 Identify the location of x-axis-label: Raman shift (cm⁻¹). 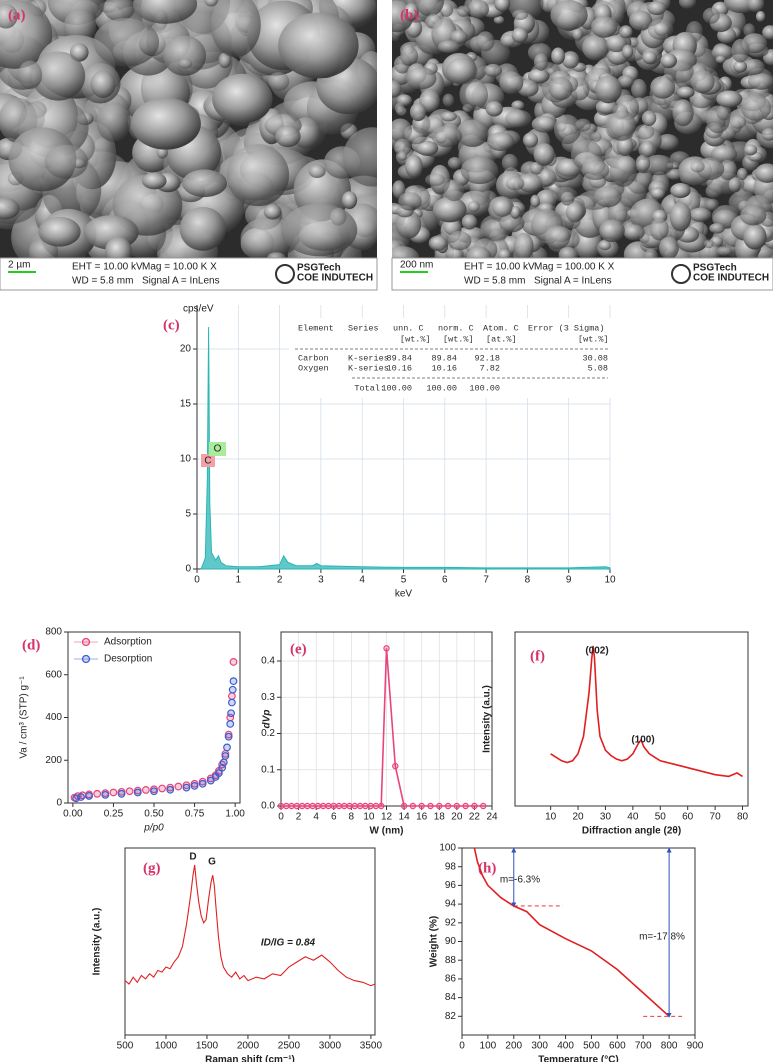
(250, 1058).